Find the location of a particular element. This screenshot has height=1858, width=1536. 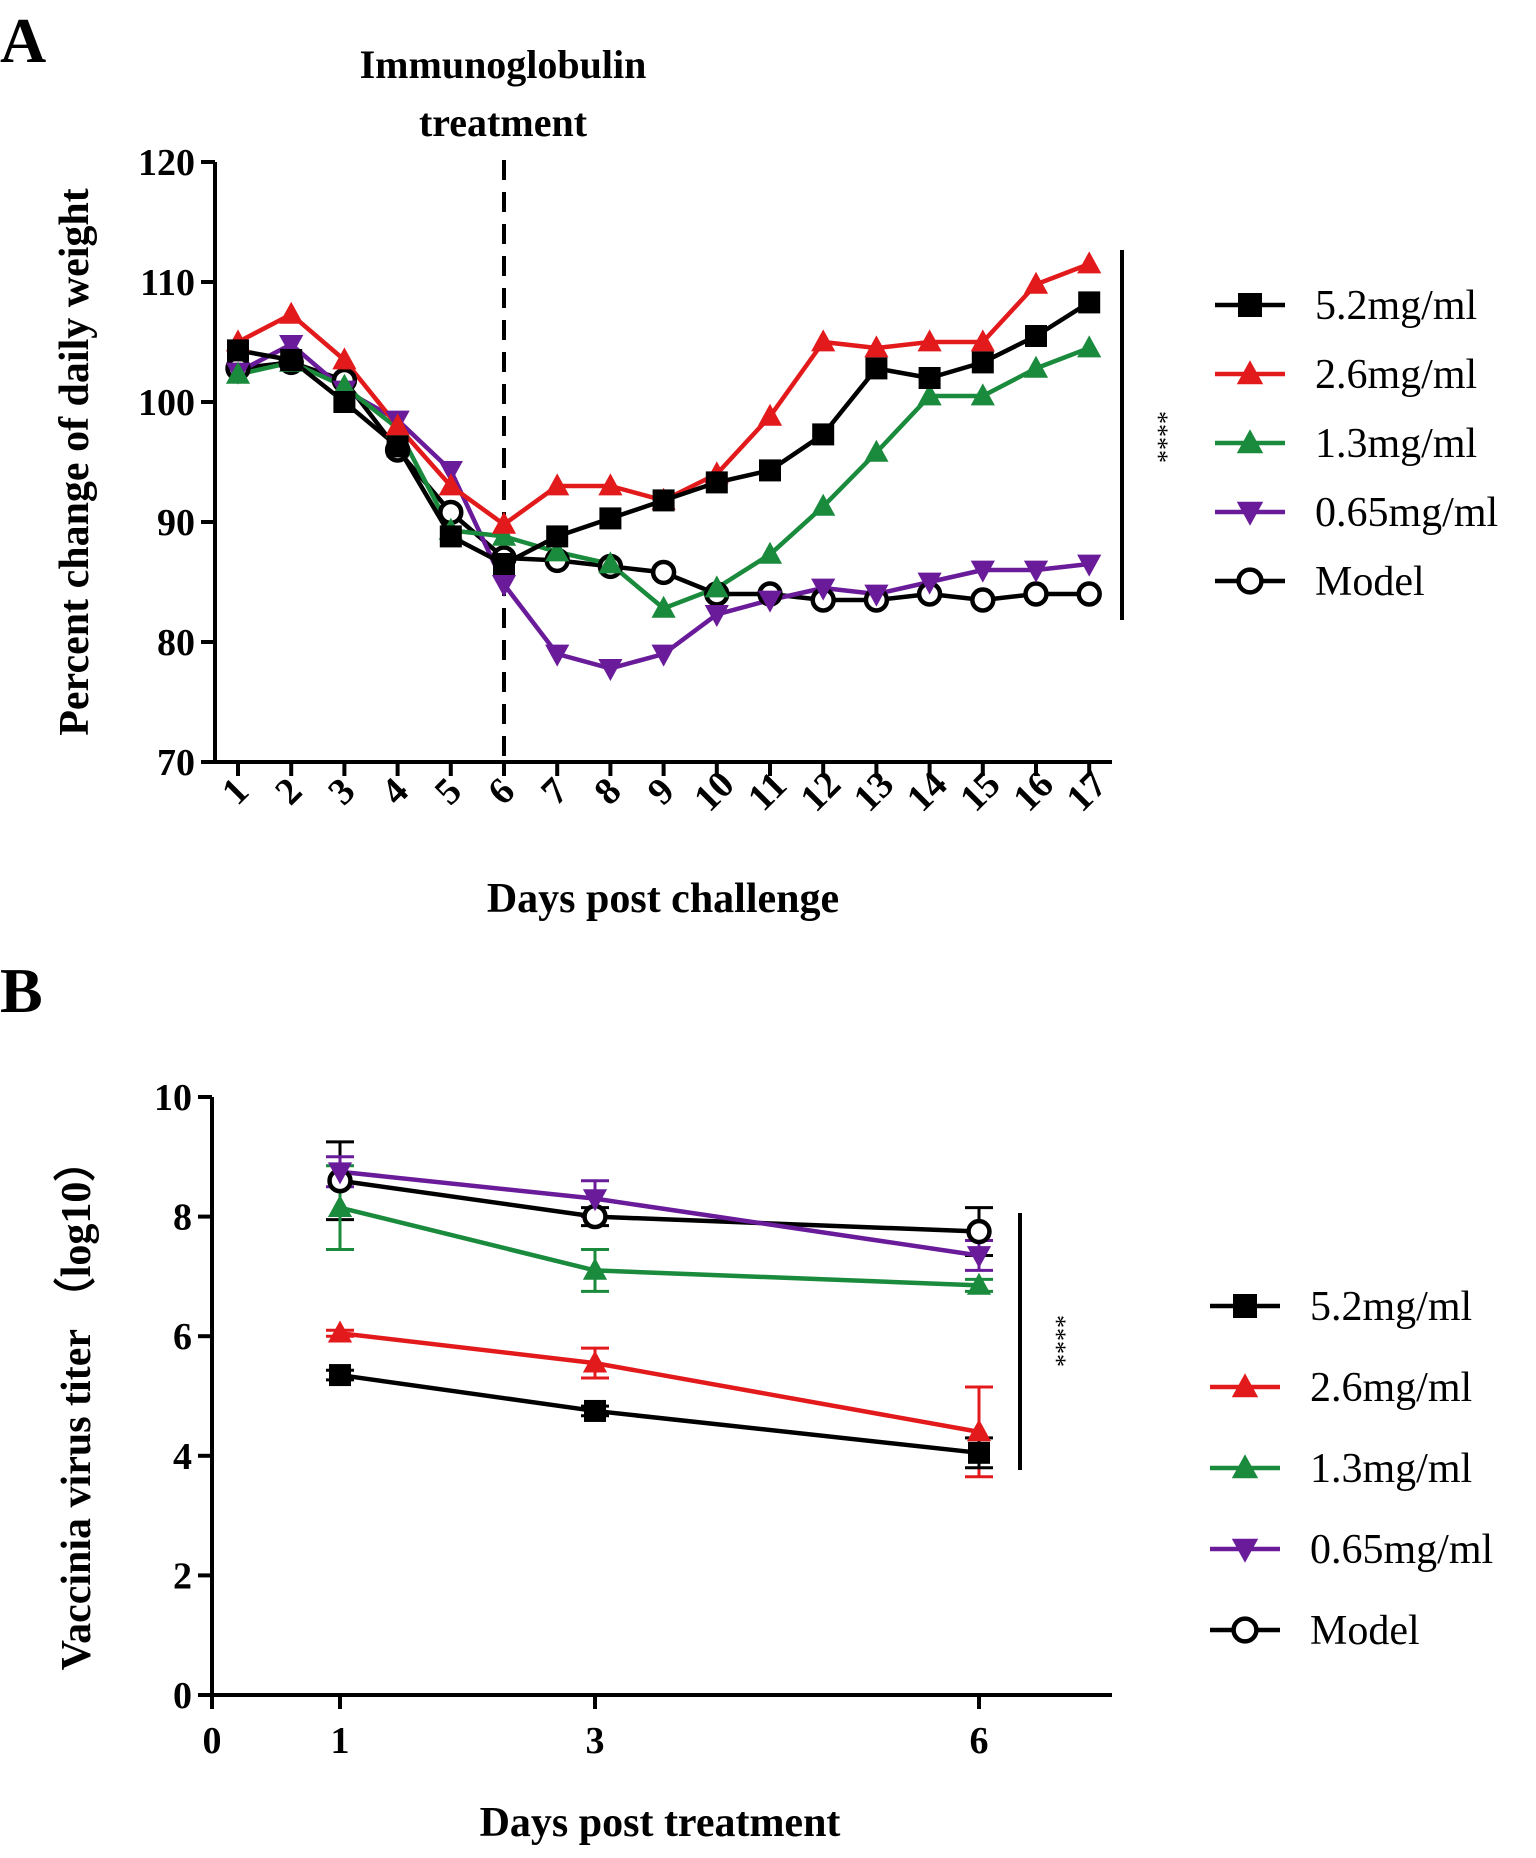

y-tick-label: 4 is located at coordinates (182, 1457).